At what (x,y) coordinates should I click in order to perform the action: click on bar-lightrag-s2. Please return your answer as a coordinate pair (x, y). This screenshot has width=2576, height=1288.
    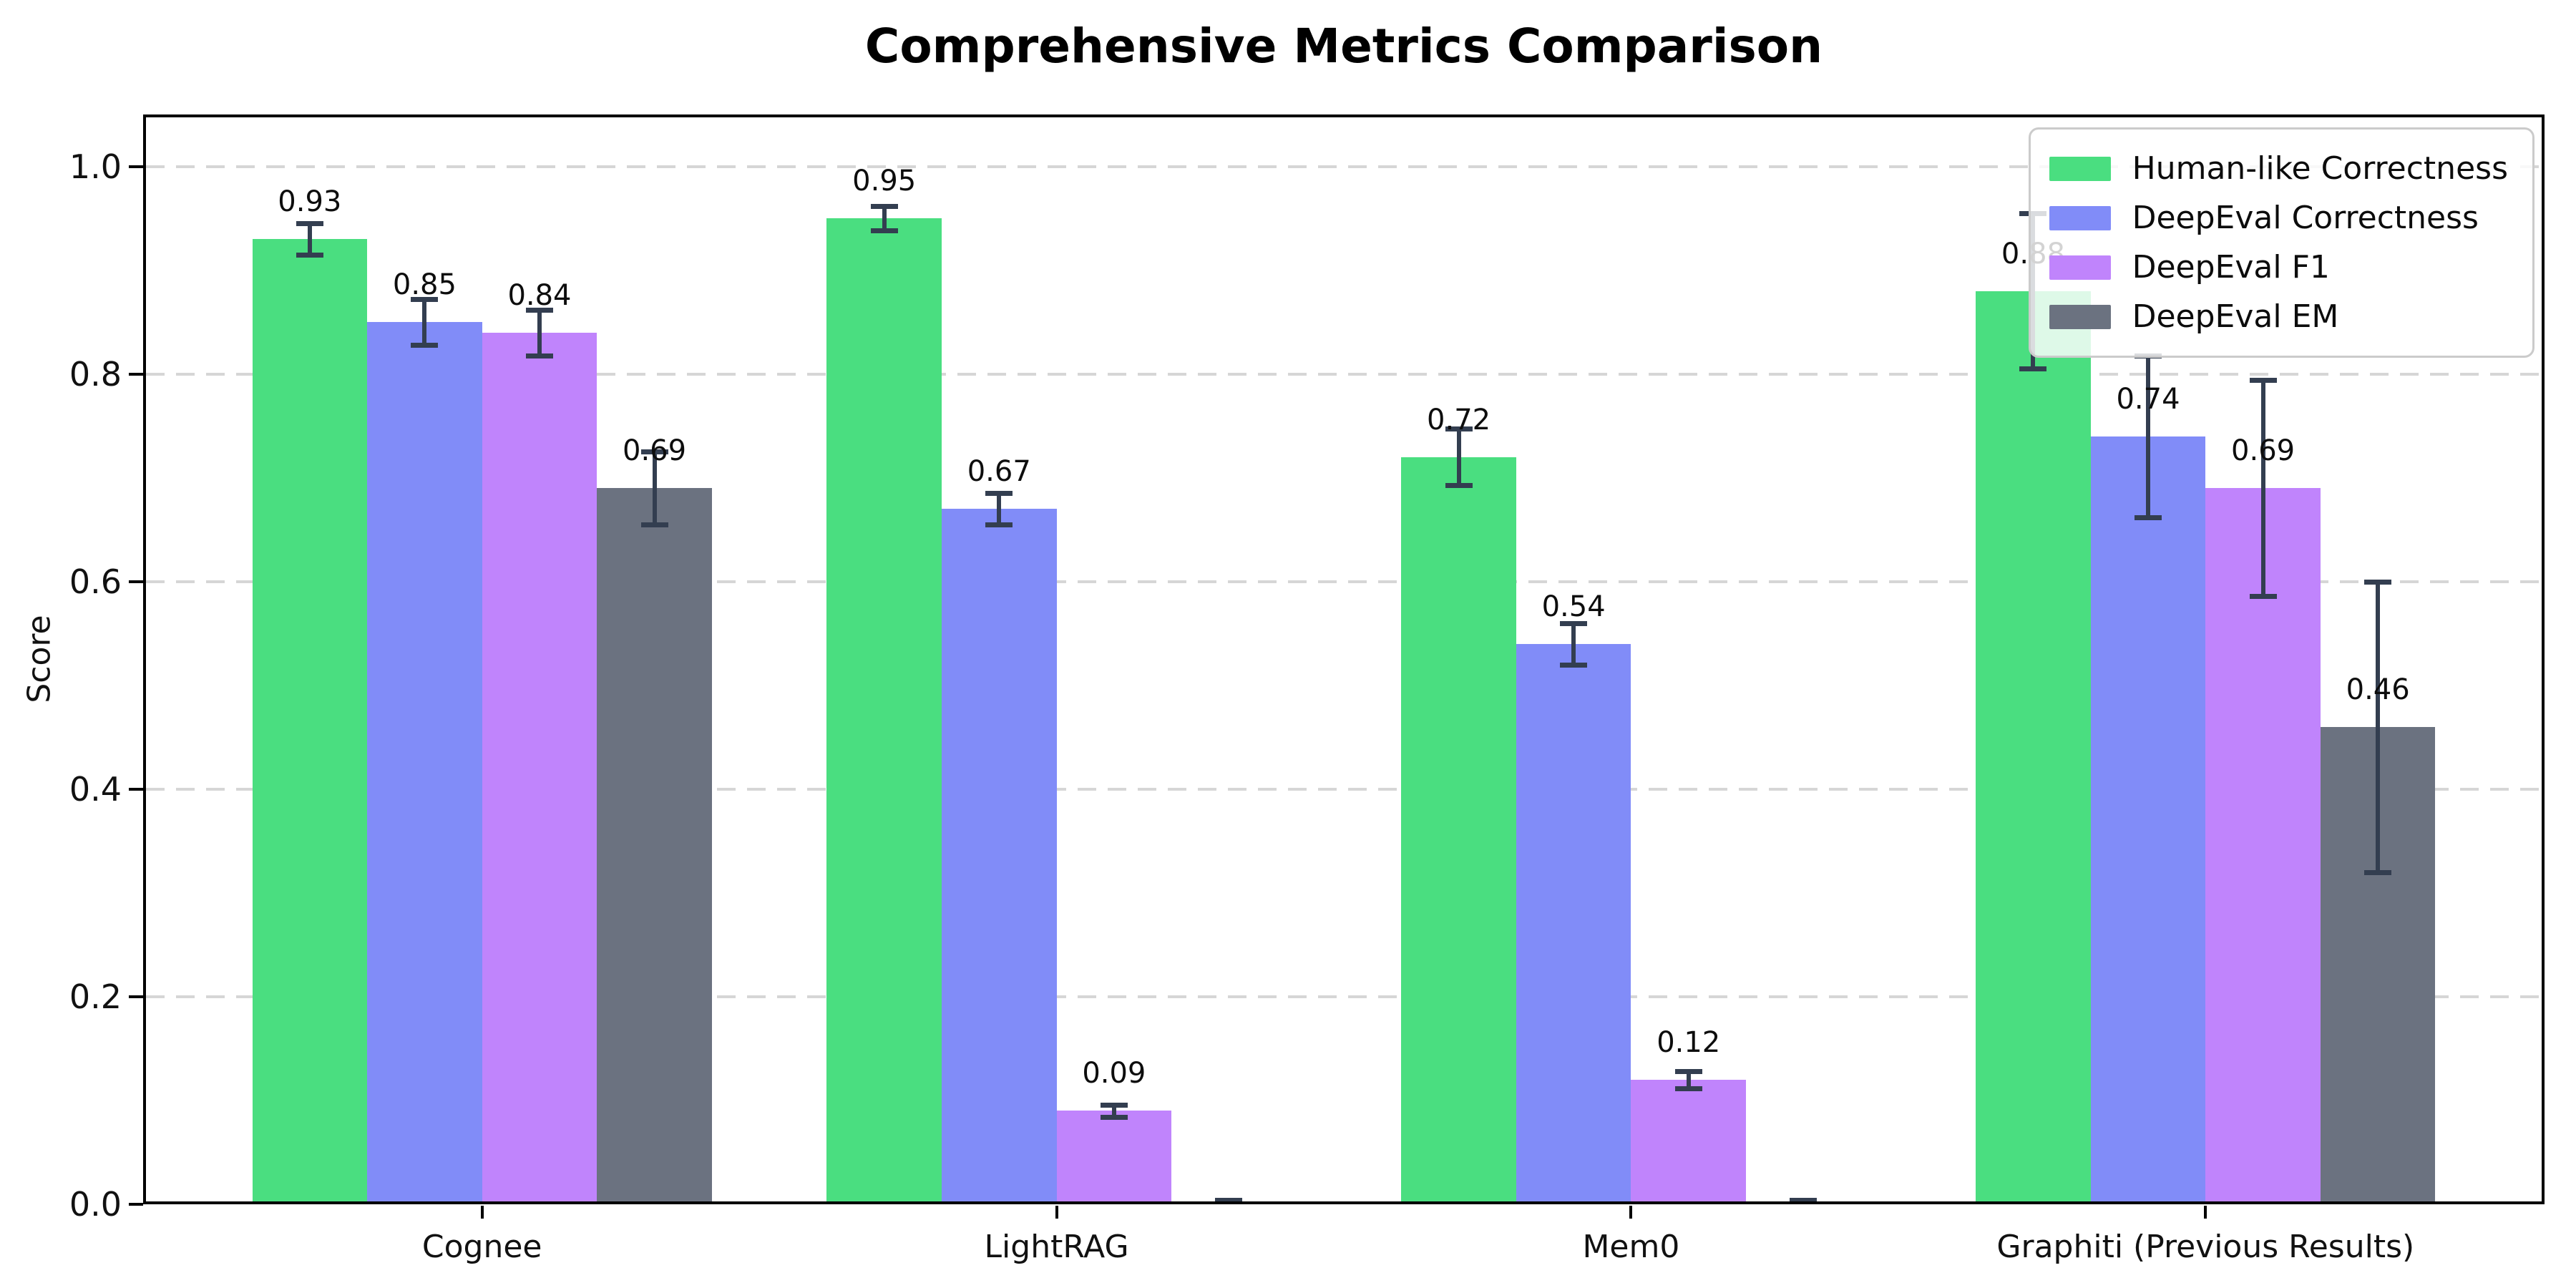
    Looking at the image, I should click on (1114, 1156).